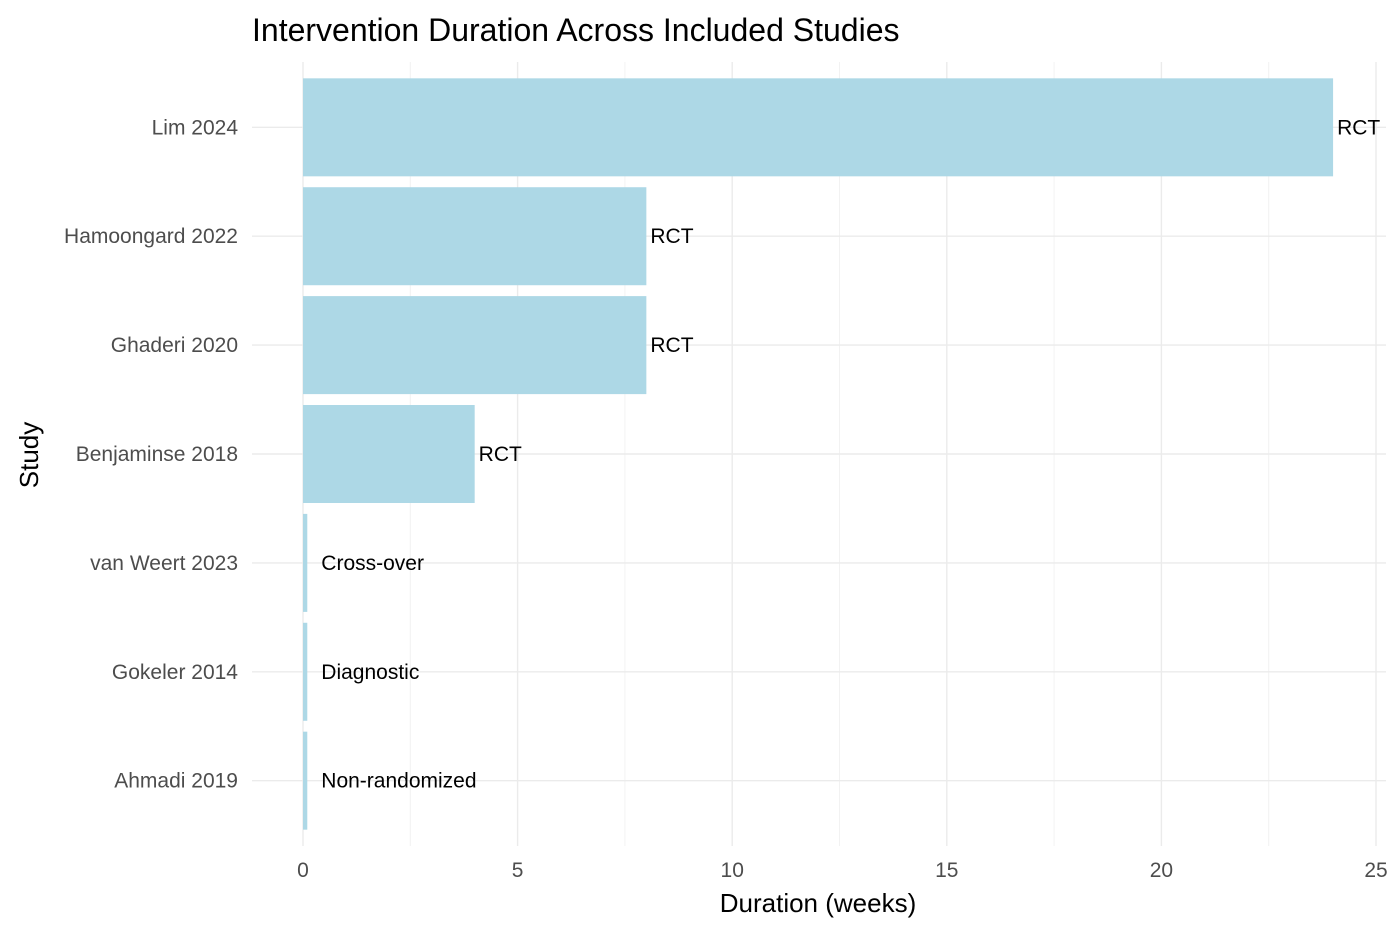 This screenshot has height=932, width=1400. I want to click on y-tick-label: Hamoongard 2022, so click(151, 236).